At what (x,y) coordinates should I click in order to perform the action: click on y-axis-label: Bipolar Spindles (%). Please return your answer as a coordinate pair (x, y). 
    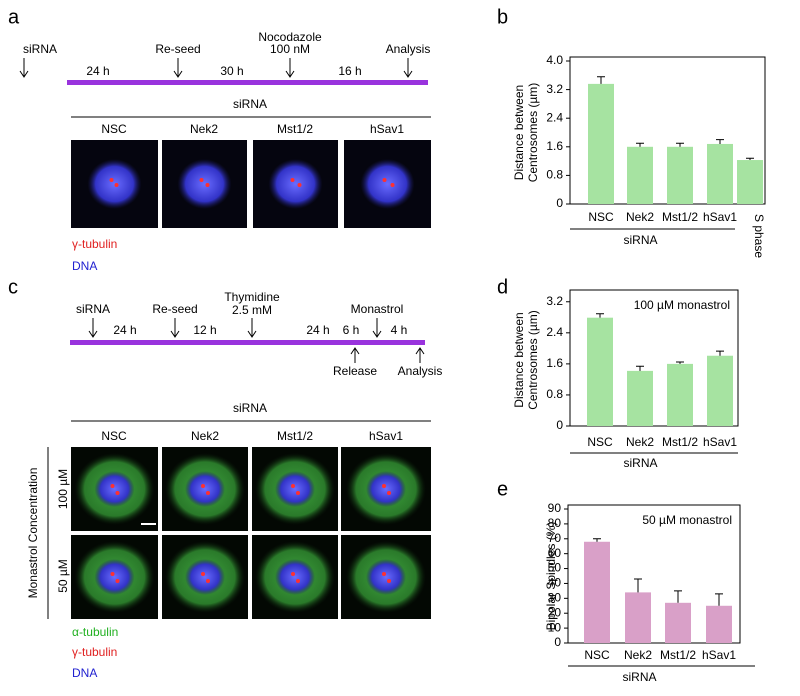
    Looking at the image, I should click on (551, 576).